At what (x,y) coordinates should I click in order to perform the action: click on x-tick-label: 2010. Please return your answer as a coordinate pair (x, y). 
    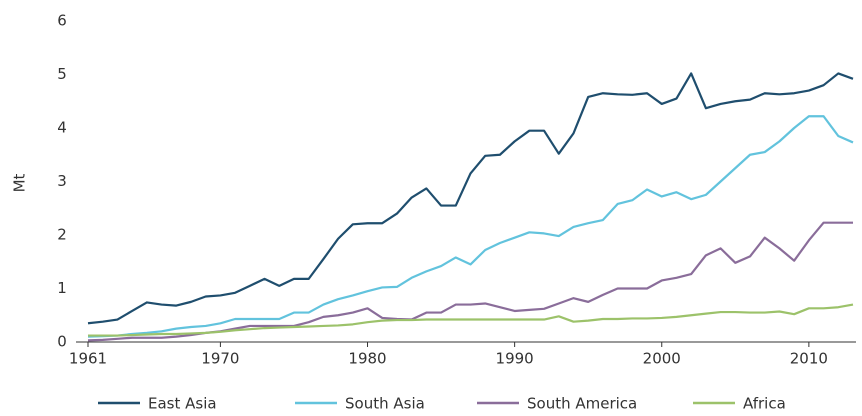
    Looking at the image, I should click on (809, 359).